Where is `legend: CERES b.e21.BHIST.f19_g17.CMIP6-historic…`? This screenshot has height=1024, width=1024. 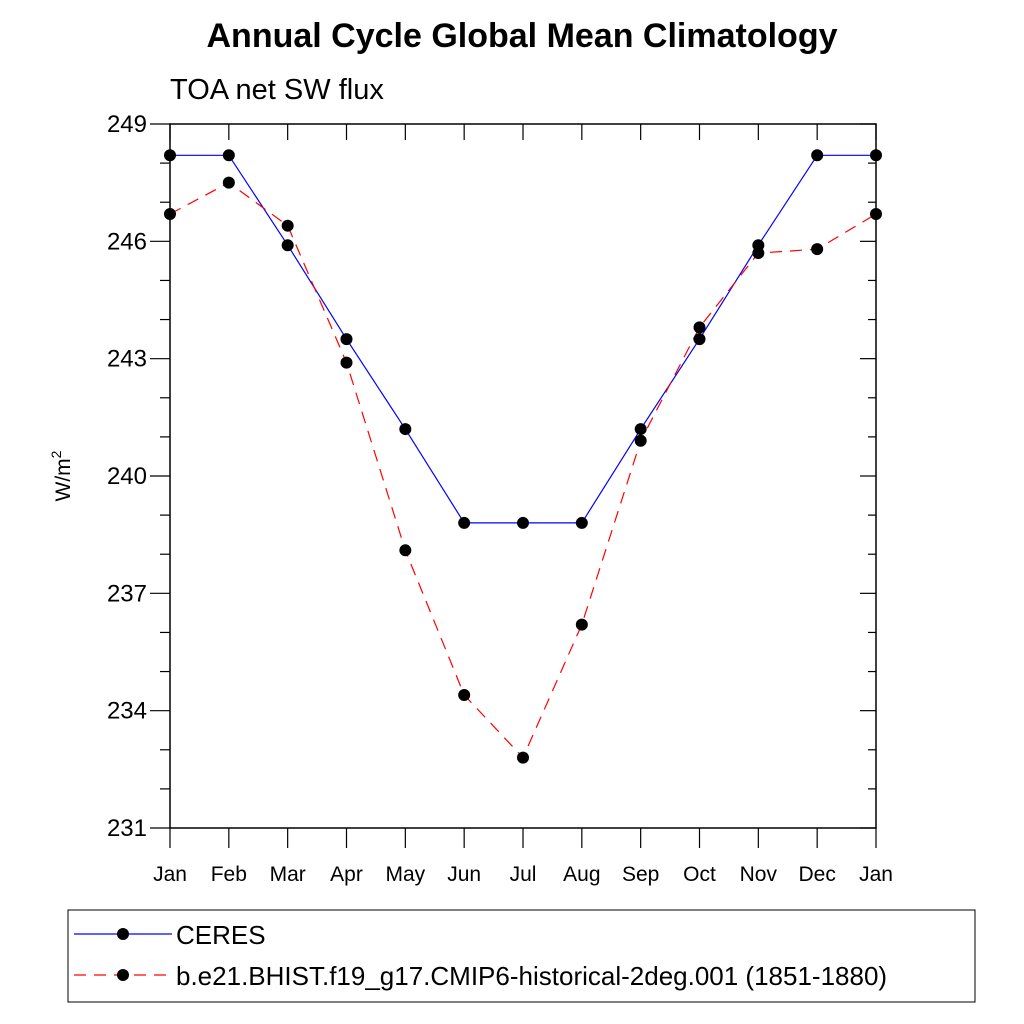 legend: CERES b.e21.BHIST.f19_g17.CMIP6-historic… is located at coordinates (521, 956).